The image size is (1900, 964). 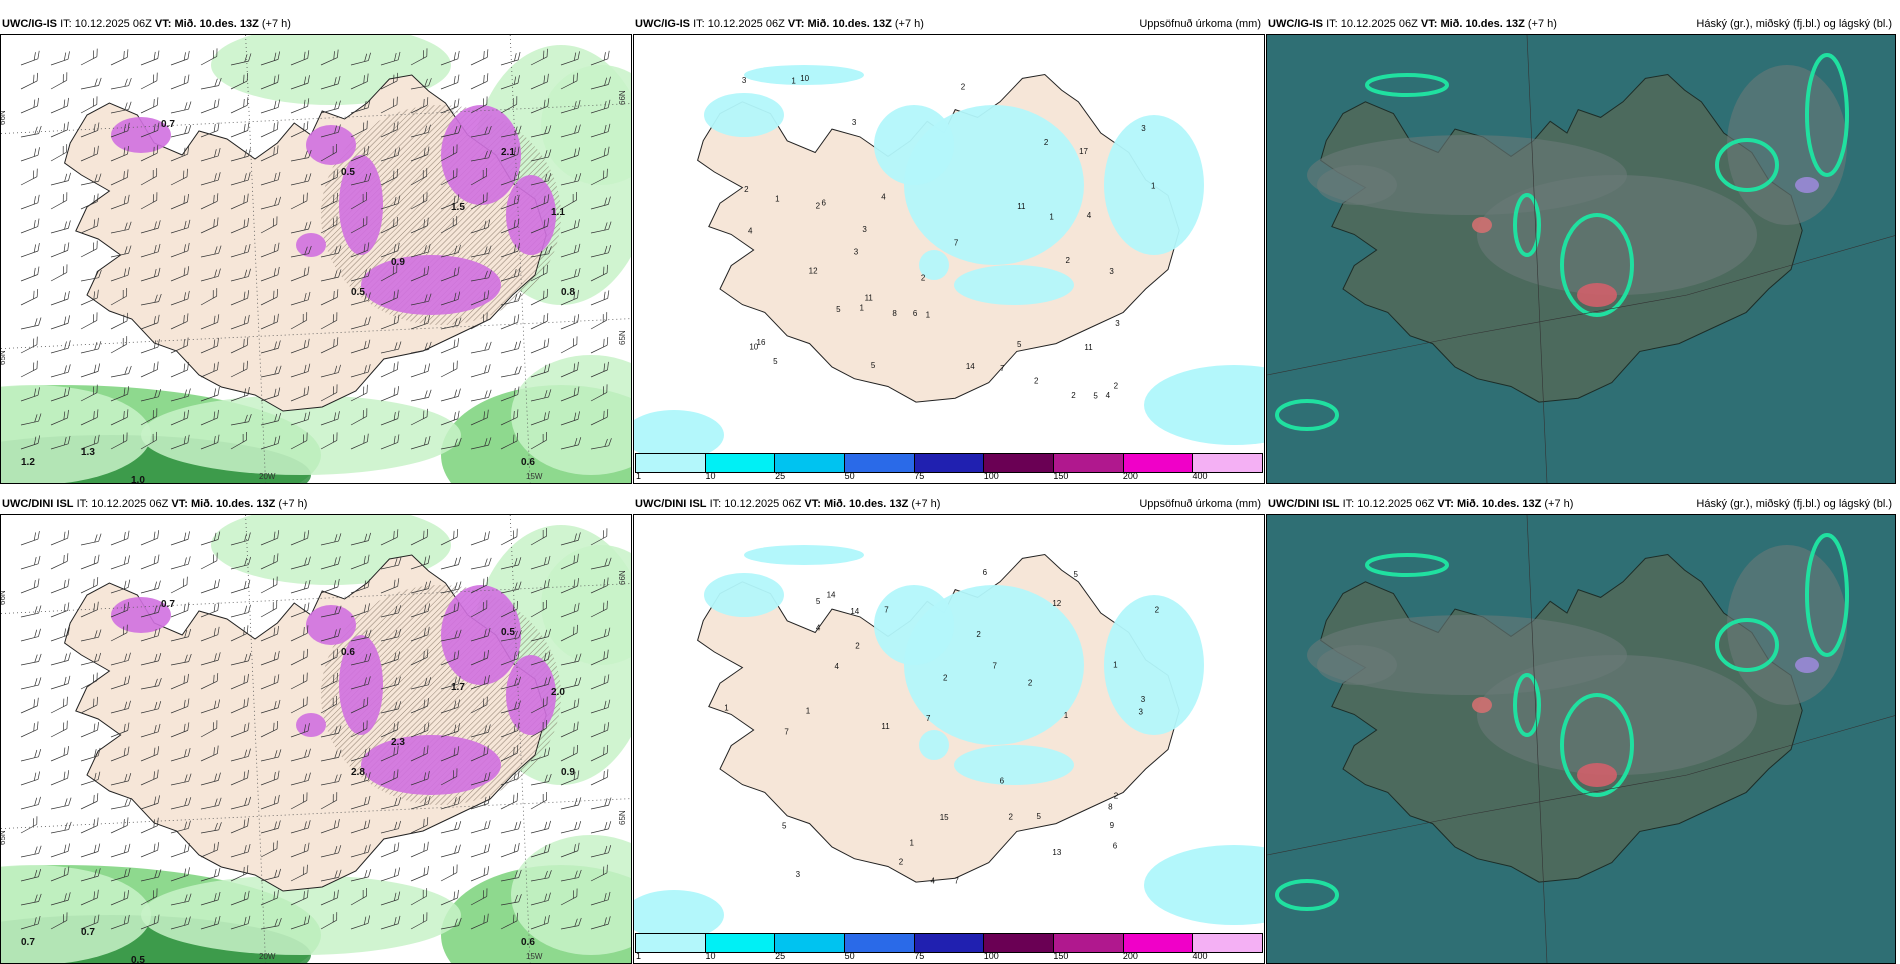 What do you see at coordinates (358, 292) in the screenshot?
I see `value-label: 0.5` at bounding box center [358, 292].